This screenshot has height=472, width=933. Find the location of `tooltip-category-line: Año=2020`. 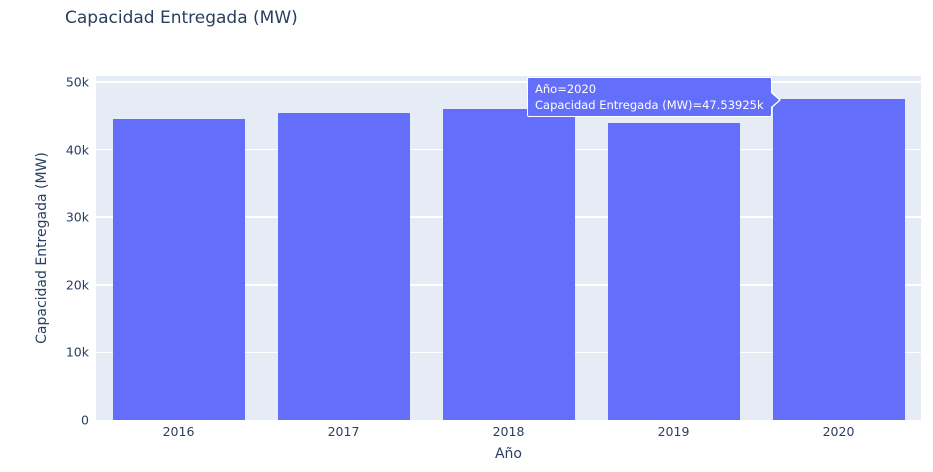

tooltip-category-line: Año=2020 is located at coordinates (566, 89).